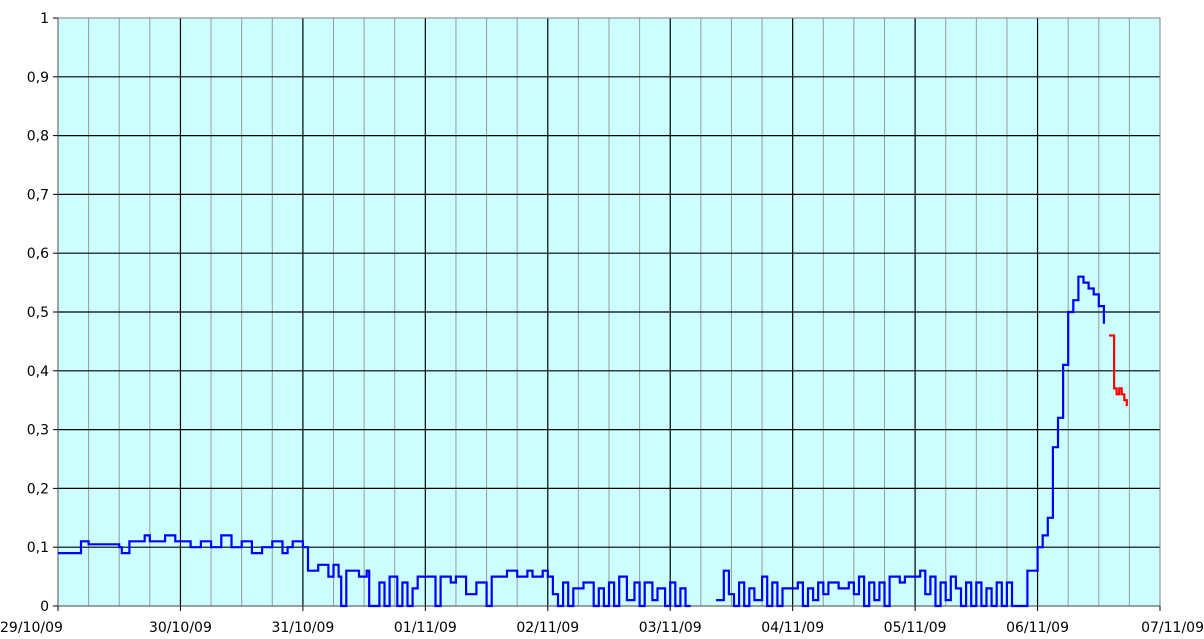 This screenshot has width=1204, height=639. Describe the element at coordinates (38, 78) in the screenshot. I see `y-tick-label: 0,9` at that location.